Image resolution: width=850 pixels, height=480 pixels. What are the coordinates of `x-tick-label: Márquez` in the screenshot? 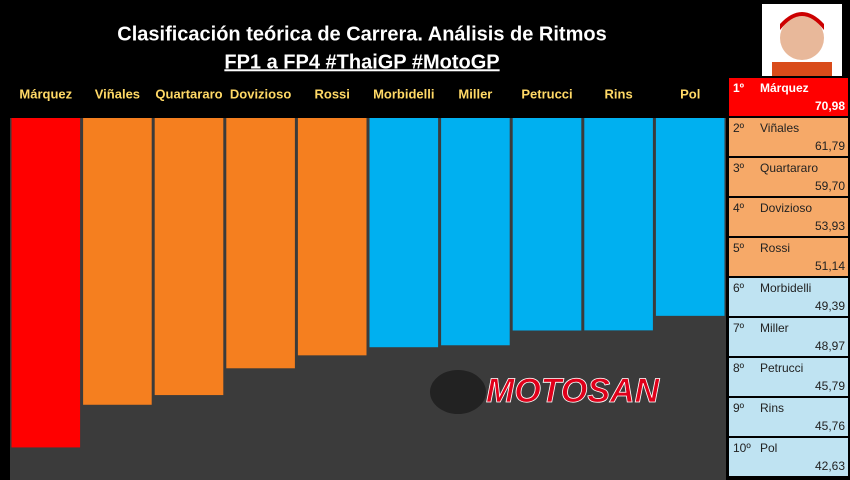 It's located at (45, 93).